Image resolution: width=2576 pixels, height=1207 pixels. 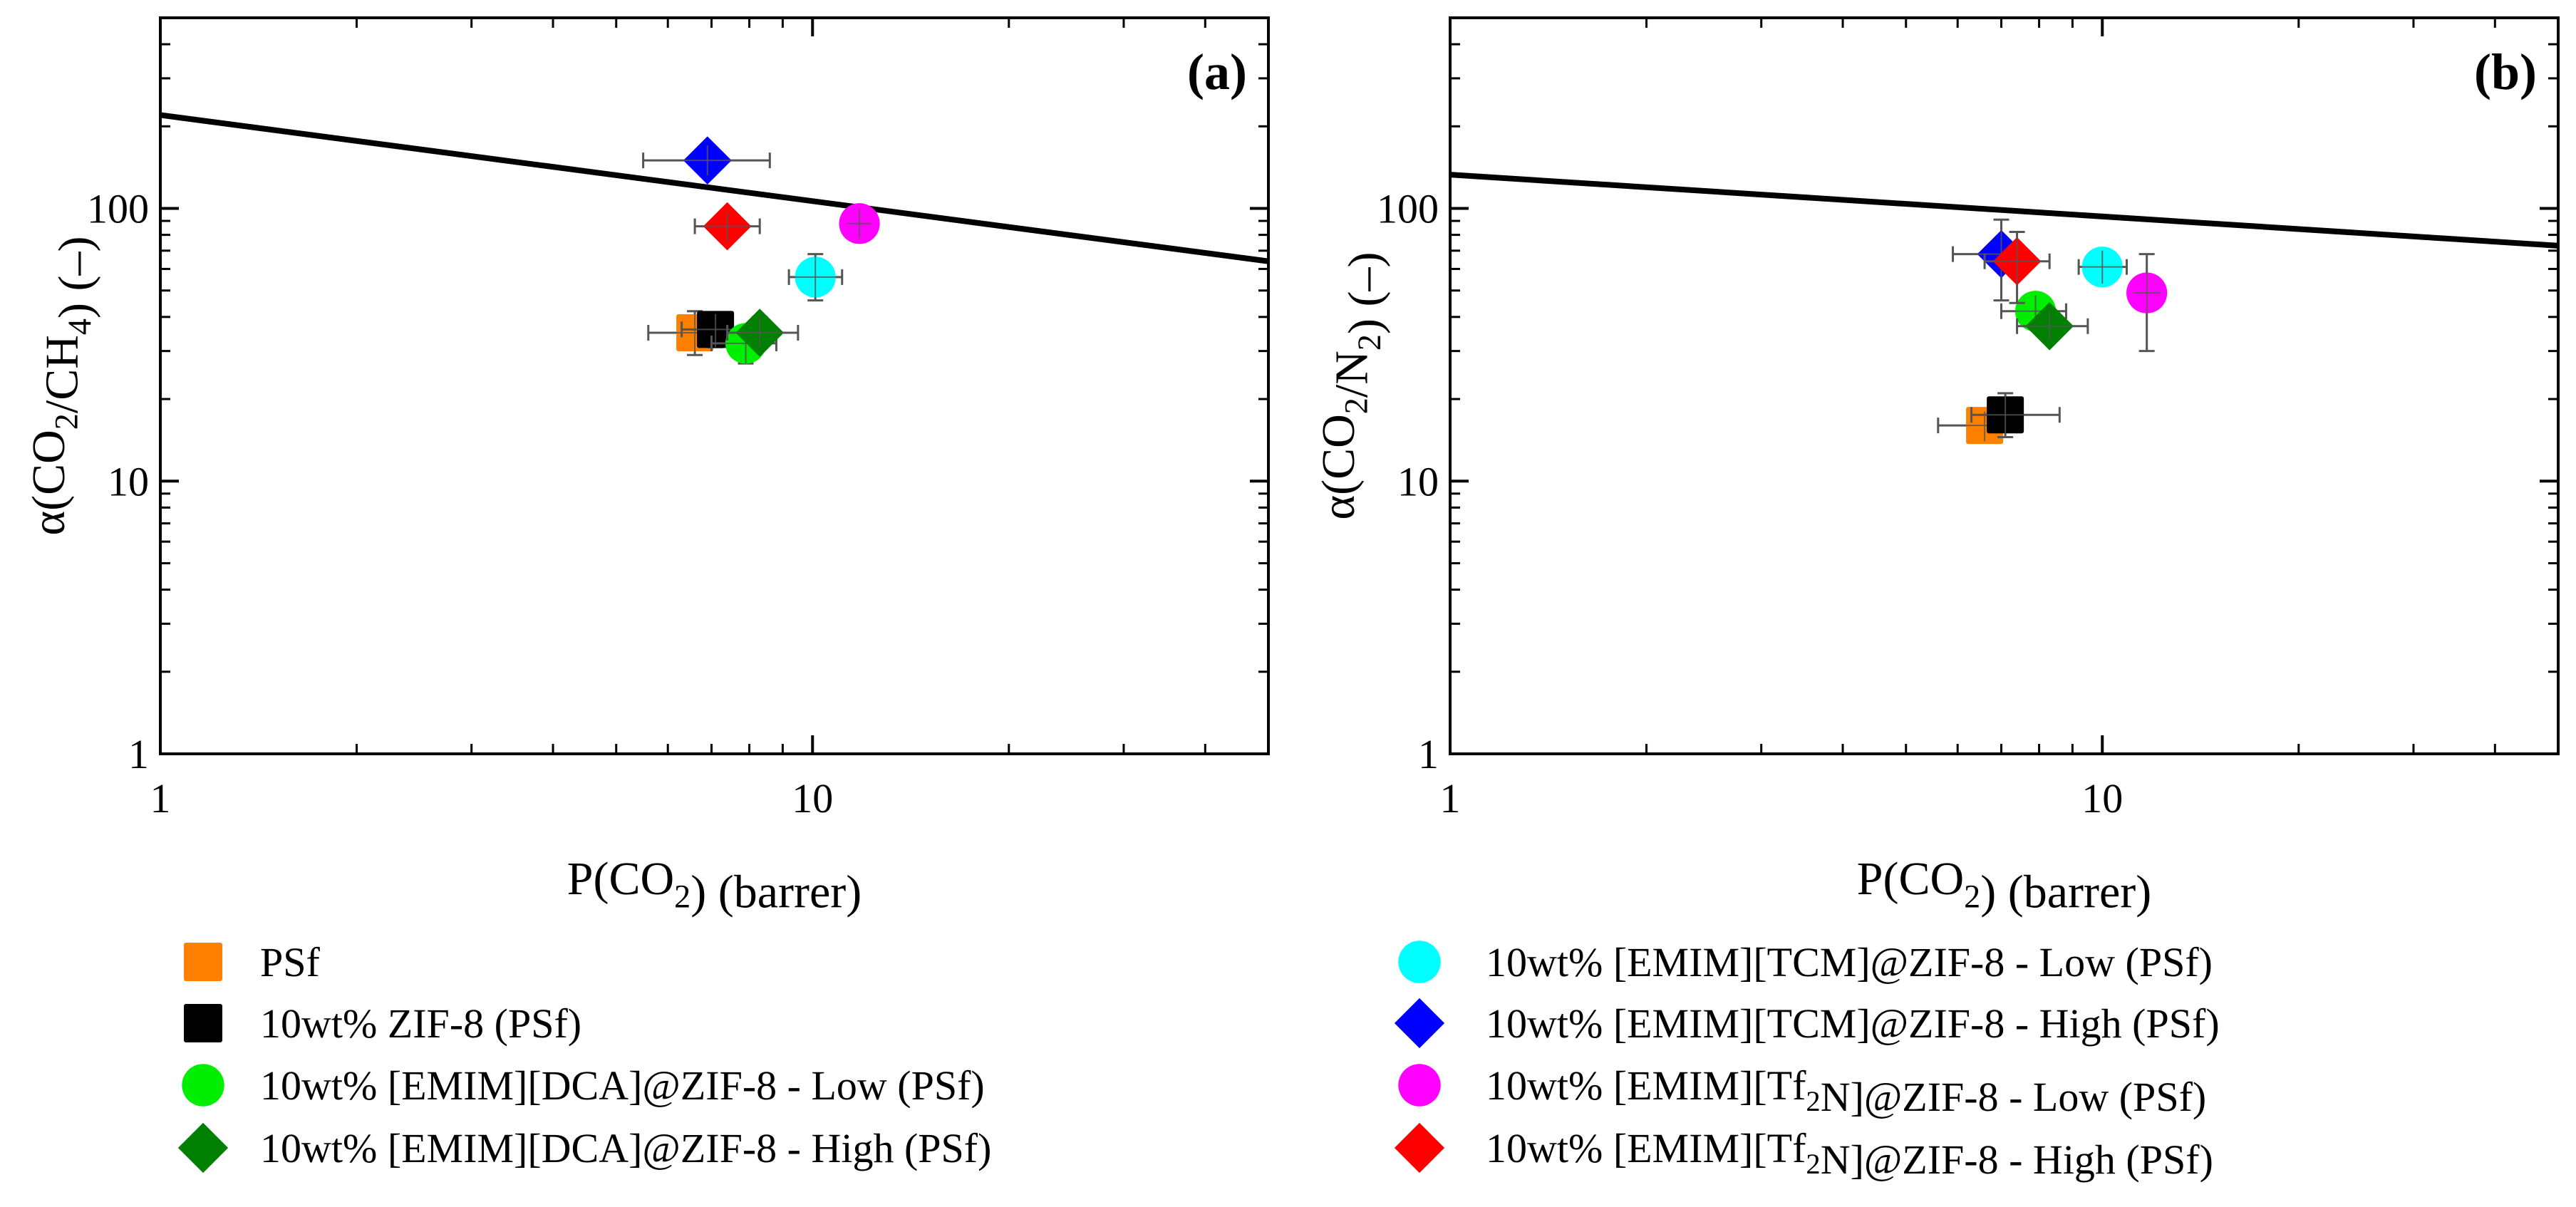 I want to click on legend-item-10wt-emim-tcm-zif-8-high-psf: 10wt% [EMIM][TCM]@ZIF-8 - High (PSf), so click(x=1807, y=1023).